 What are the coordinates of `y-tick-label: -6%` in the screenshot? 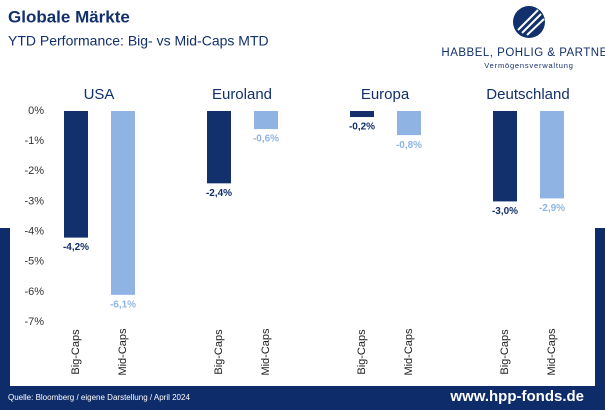 It's located at (34, 292).